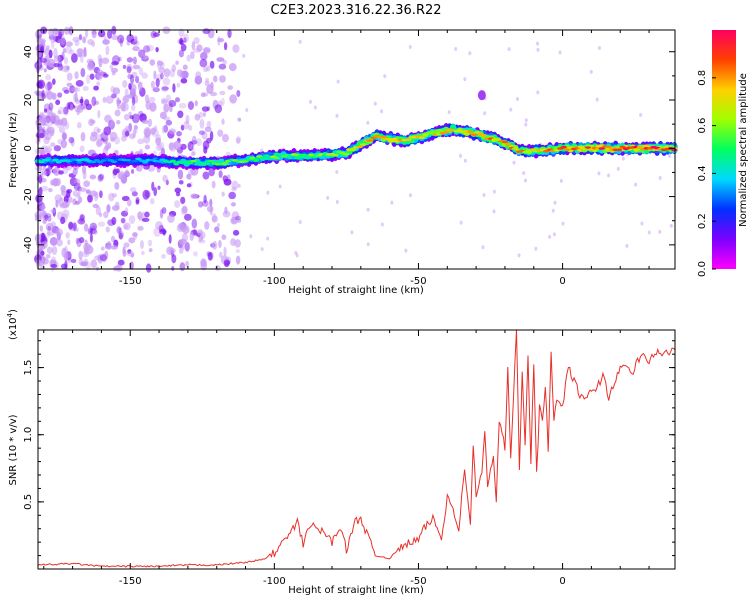 The height and width of the screenshot is (600, 750). I want to click on x-tick-label: -150, so click(130, 281).